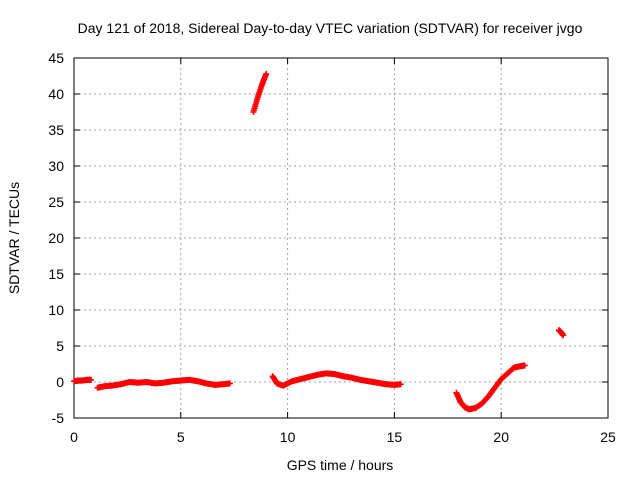  I want to click on y-tick-label: 10, so click(56, 310).